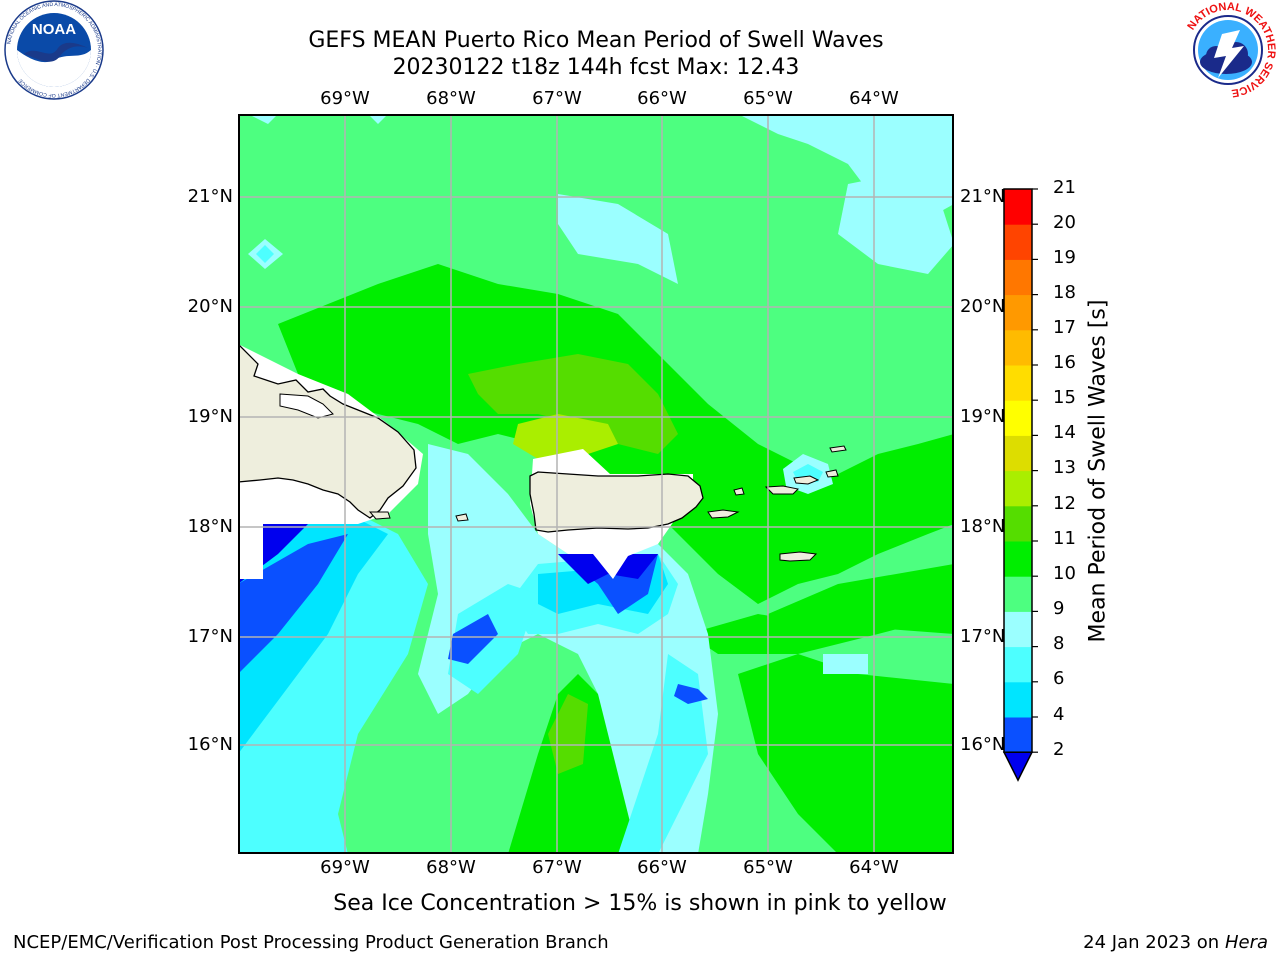 The width and height of the screenshot is (1280, 960). I want to click on field-12-13s, so click(565, 436).